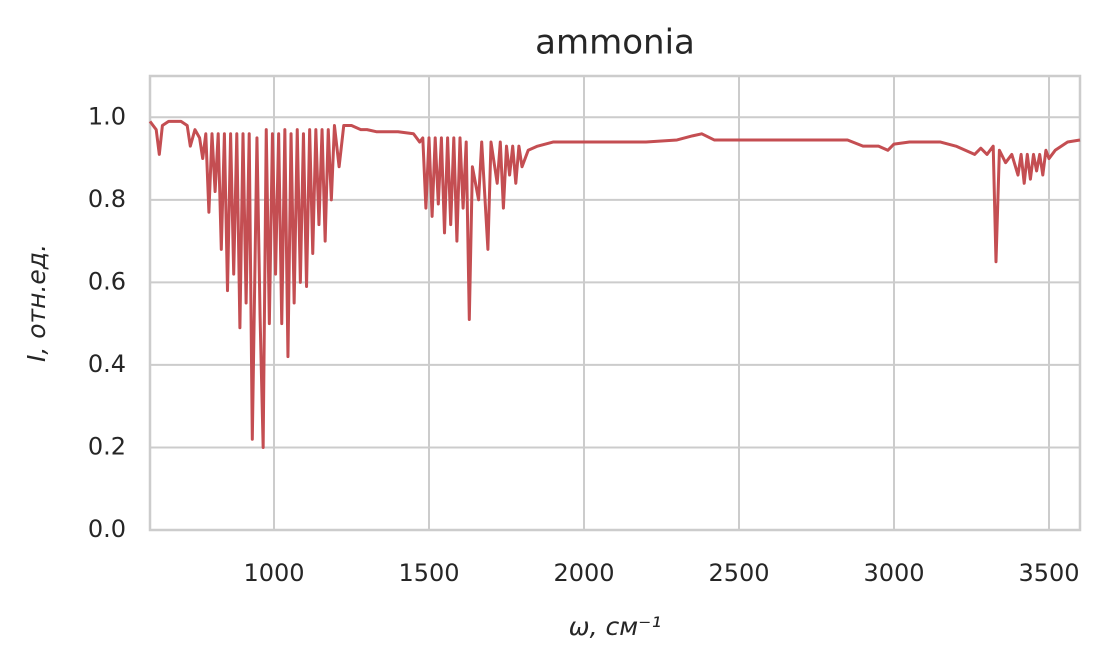 This screenshot has width=1112, height=667. What do you see at coordinates (107, 446) in the screenshot?
I see `y-tick-label: 0.2` at bounding box center [107, 446].